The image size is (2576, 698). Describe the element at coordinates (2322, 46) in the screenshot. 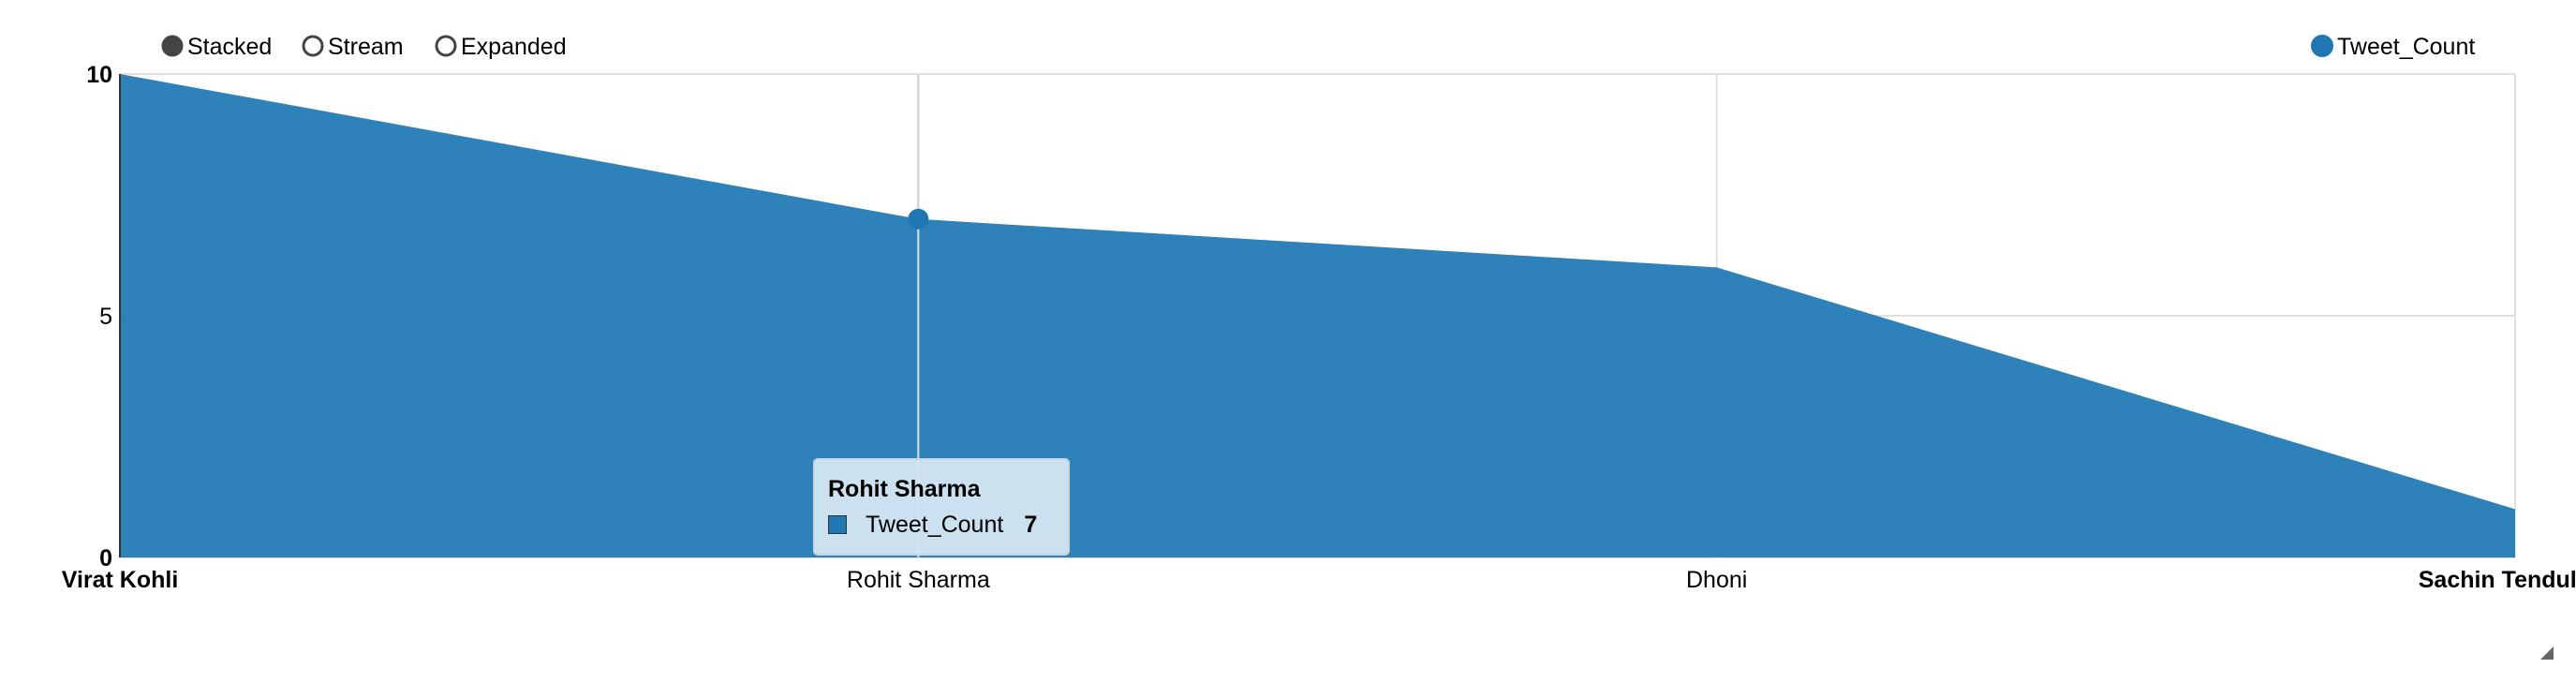

I see `legend-dot-icon` at that location.